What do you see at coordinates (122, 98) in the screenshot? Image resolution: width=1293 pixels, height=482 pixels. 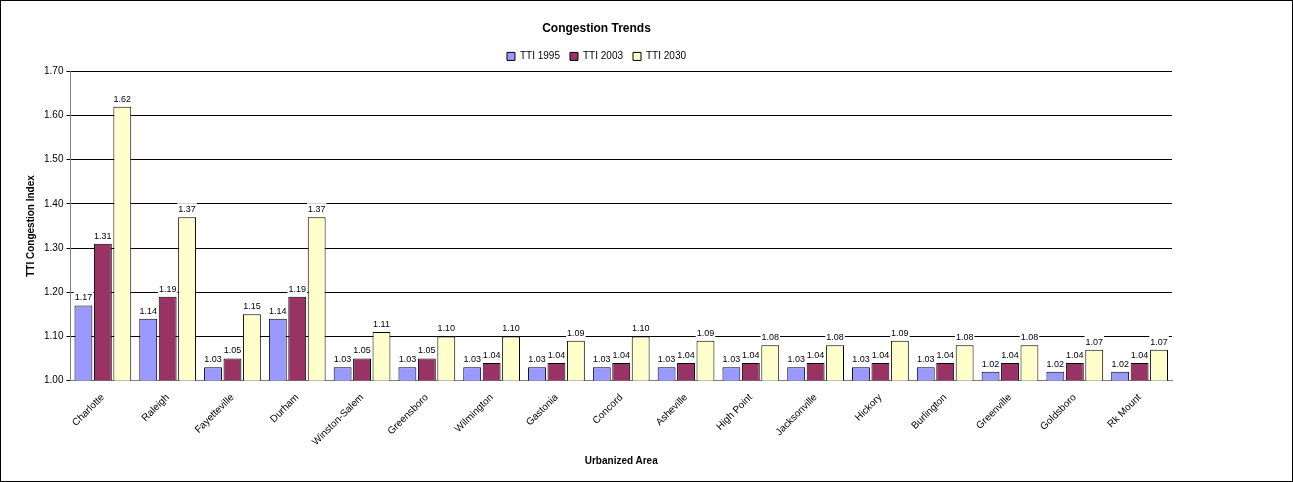 I see `data-label: 1.62` at bounding box center [122, 98].